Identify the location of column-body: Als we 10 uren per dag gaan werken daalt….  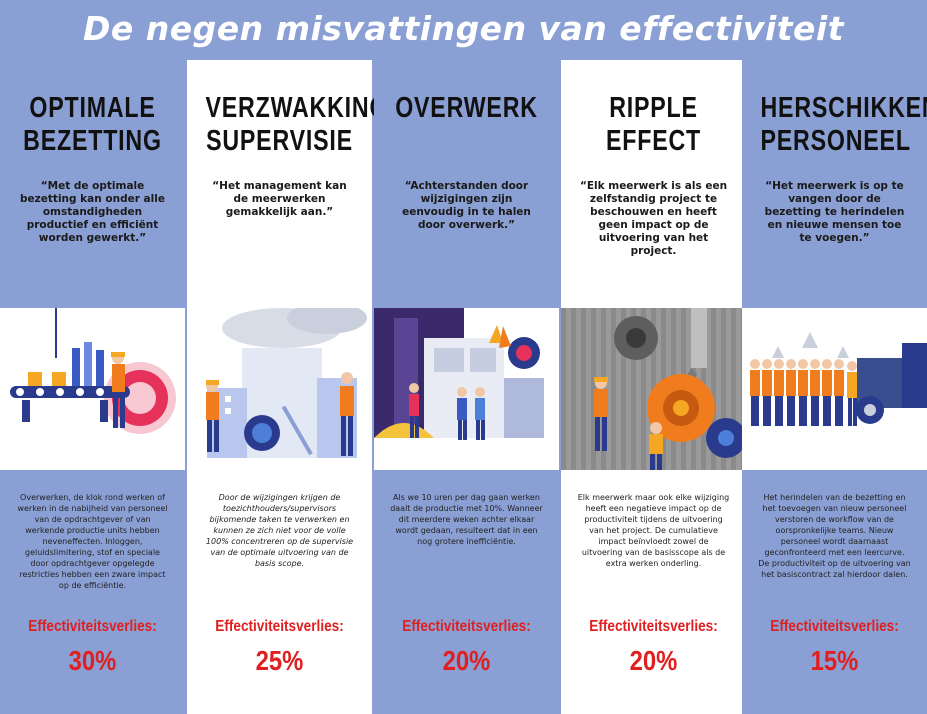
(466, 519).